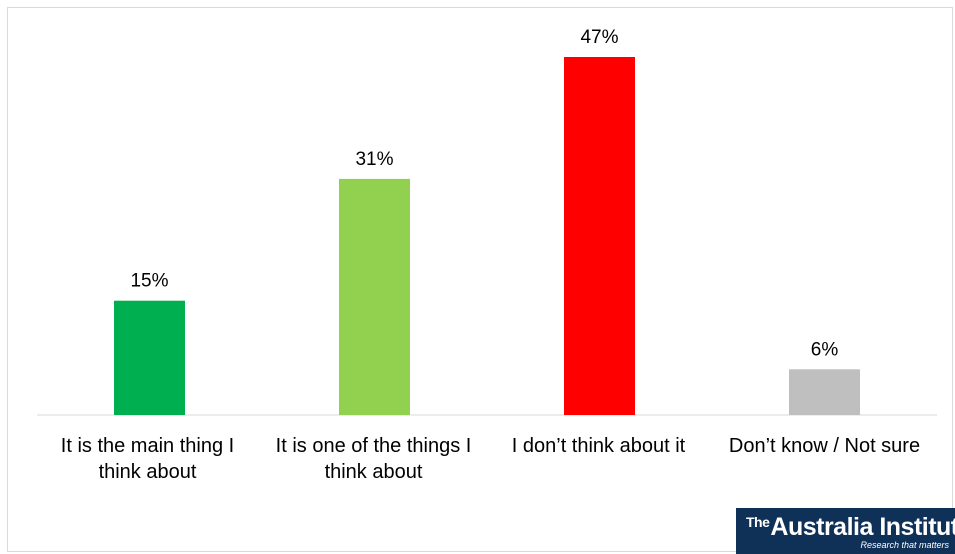 The height and width of the screenshot is (554, 955). I want to click on logo-name: Australia Institute, so click(862, 527).